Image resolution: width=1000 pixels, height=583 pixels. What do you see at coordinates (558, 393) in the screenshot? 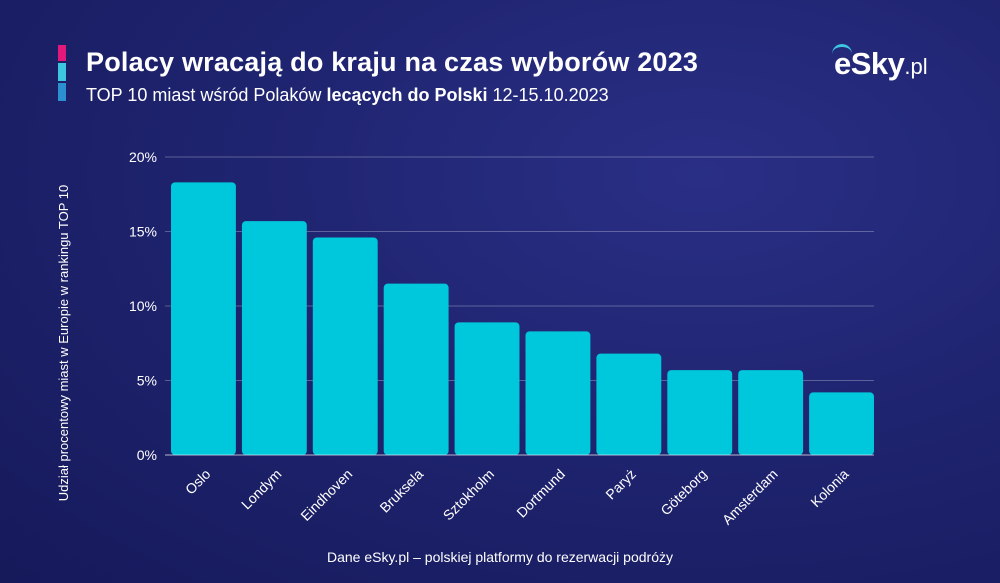
I see `bar-dortmund` at bounding box center [558, 393].